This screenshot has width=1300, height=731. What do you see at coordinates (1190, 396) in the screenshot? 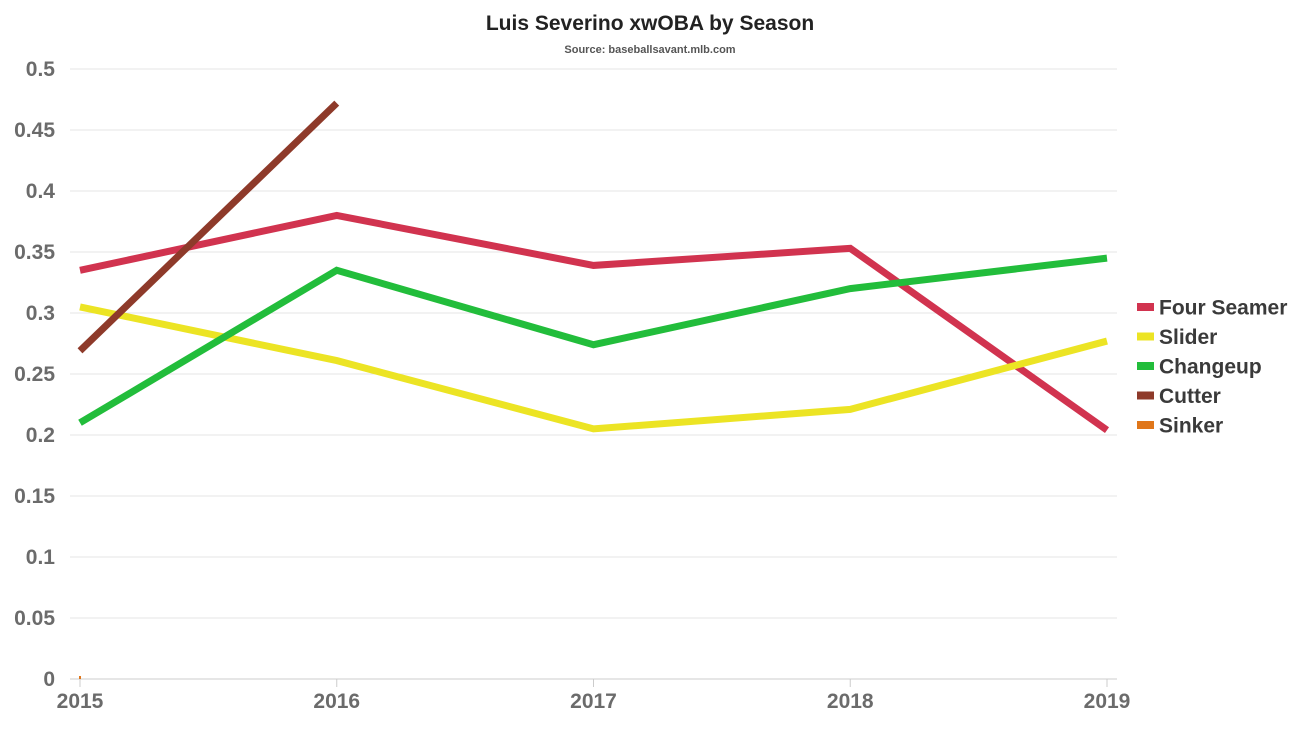
I see `legend-label: Cutter` at bounding box center [1190, 396].